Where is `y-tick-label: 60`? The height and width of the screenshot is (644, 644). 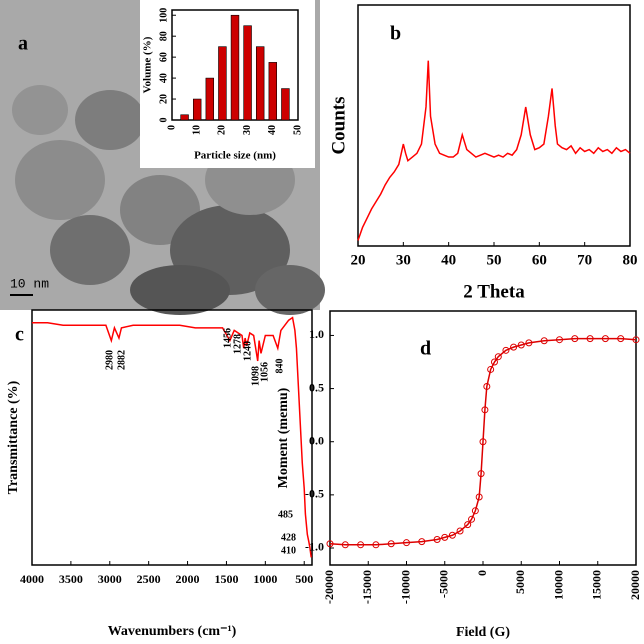 y-tick-label: 60 is located at coordinates (163, 57).